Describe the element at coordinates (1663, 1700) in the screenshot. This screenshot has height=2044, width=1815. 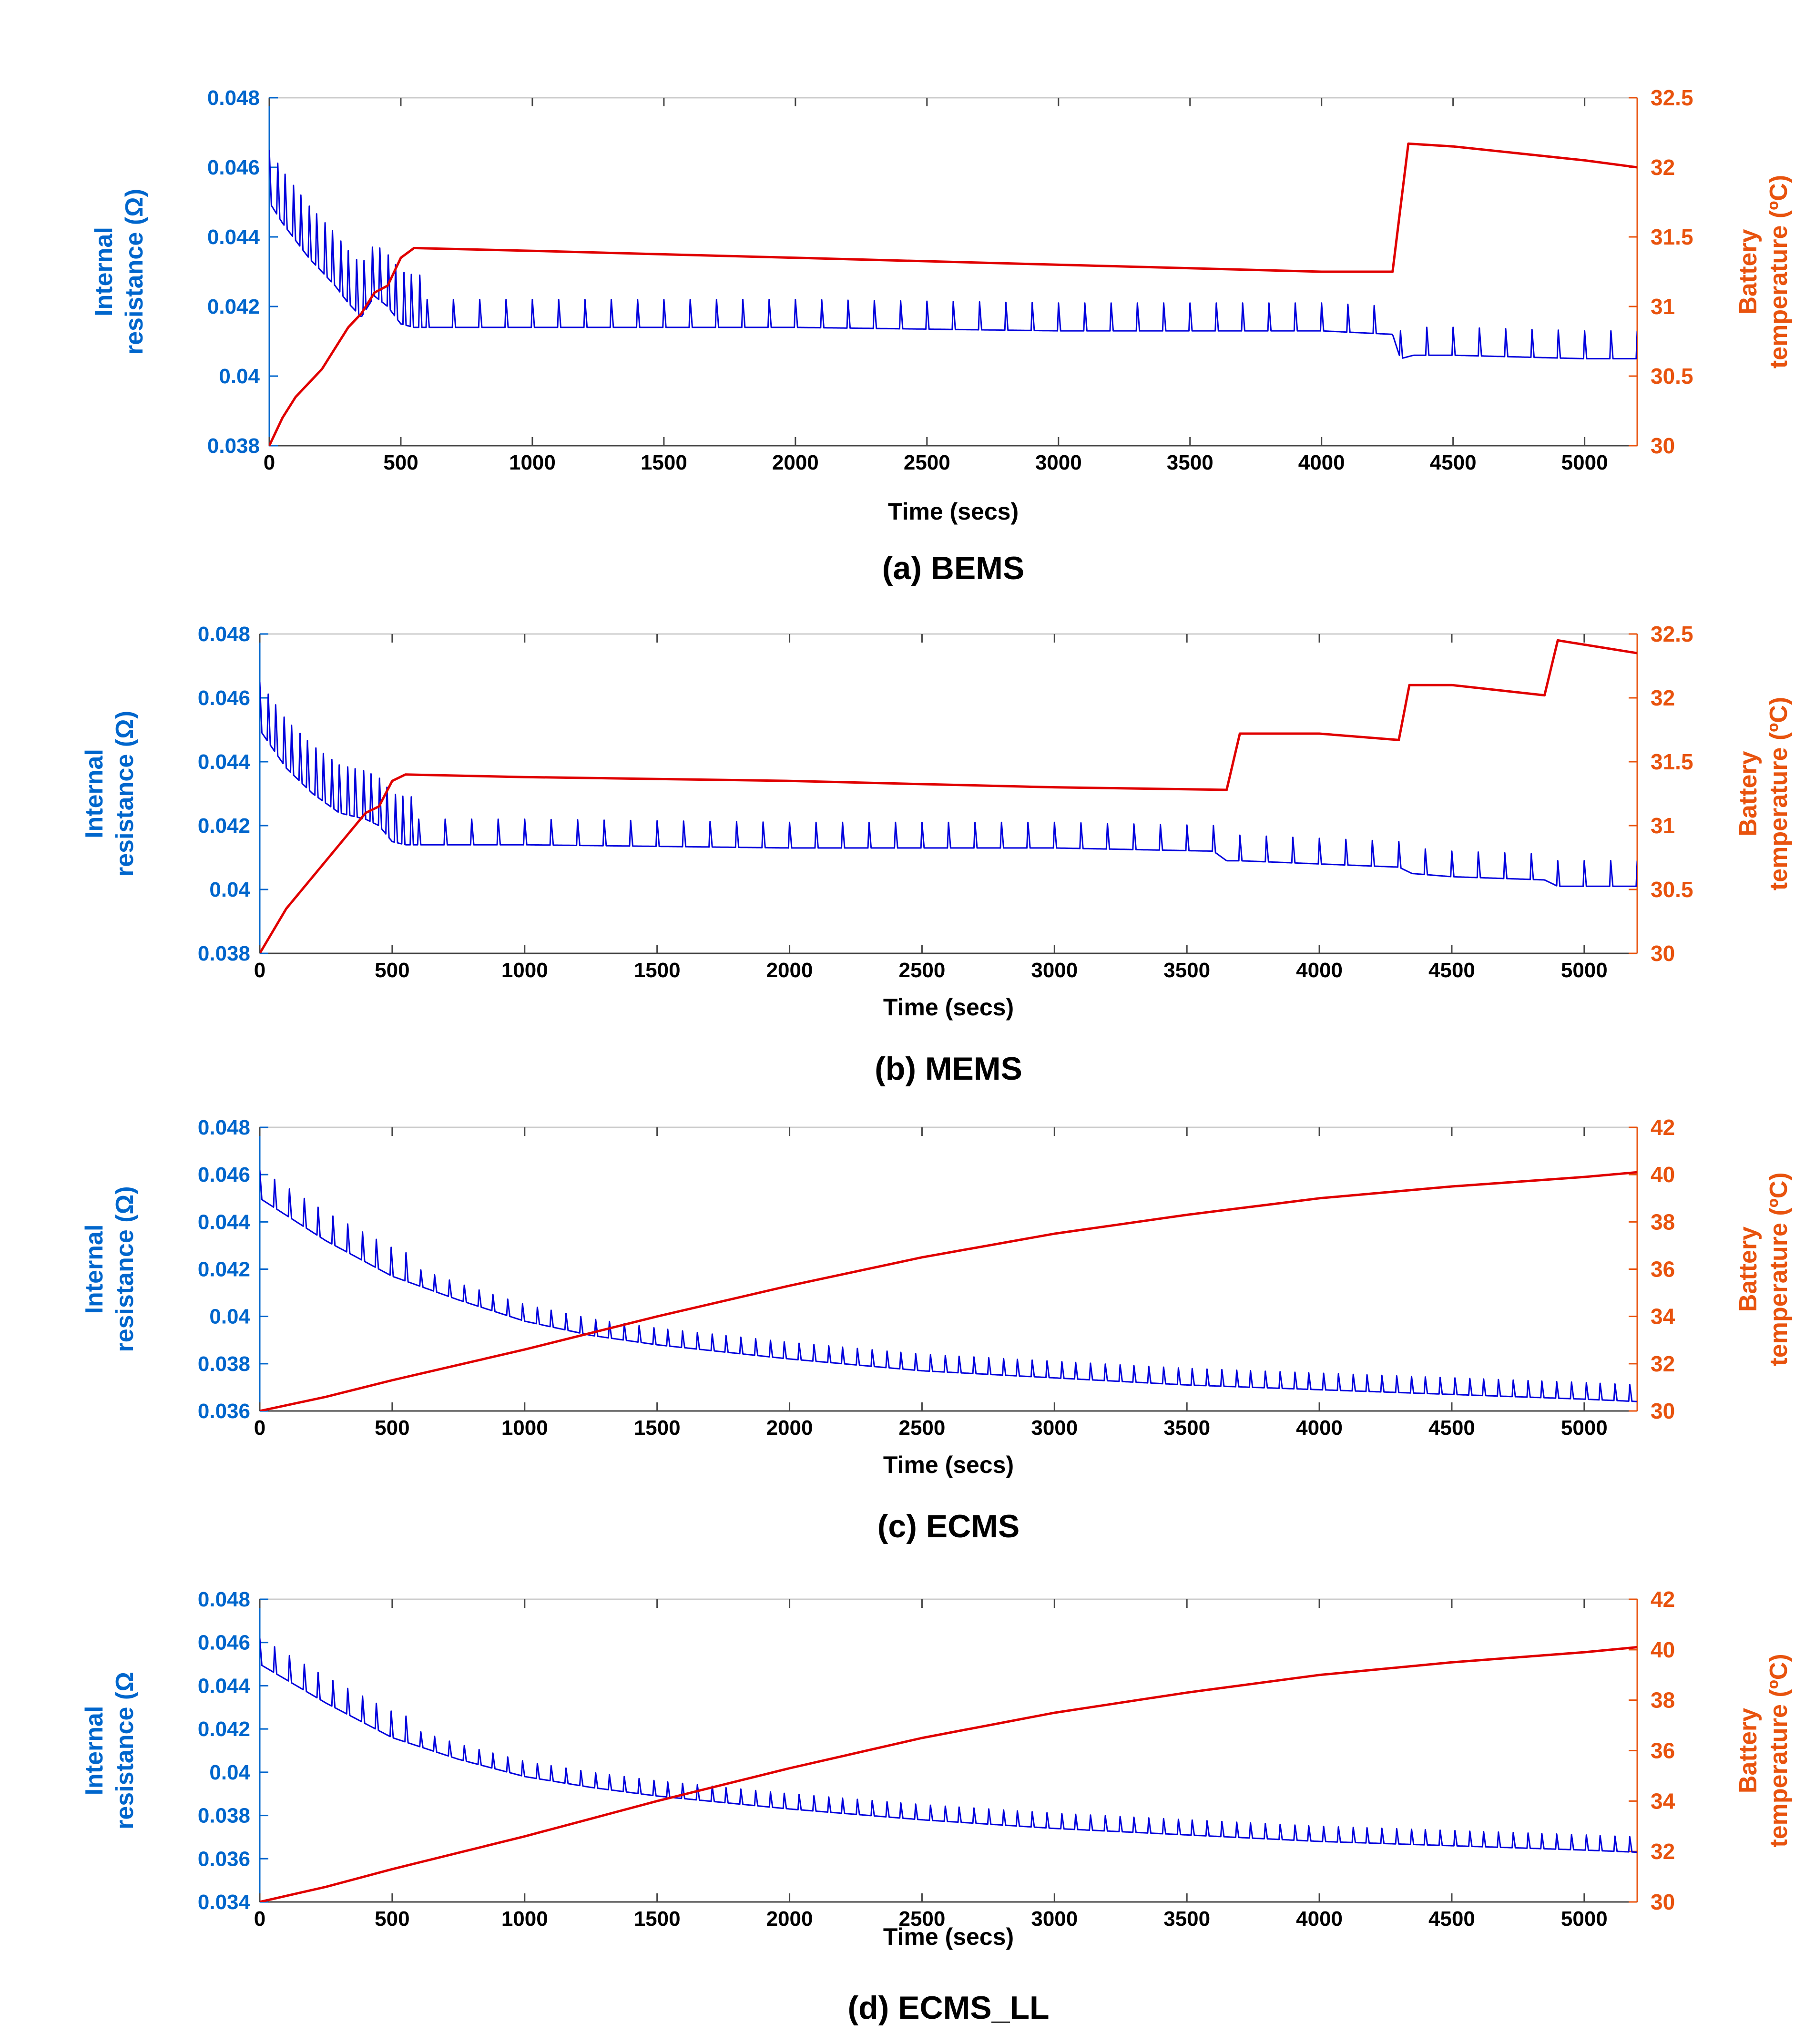
I see `right-tick-label: 38` at that location.